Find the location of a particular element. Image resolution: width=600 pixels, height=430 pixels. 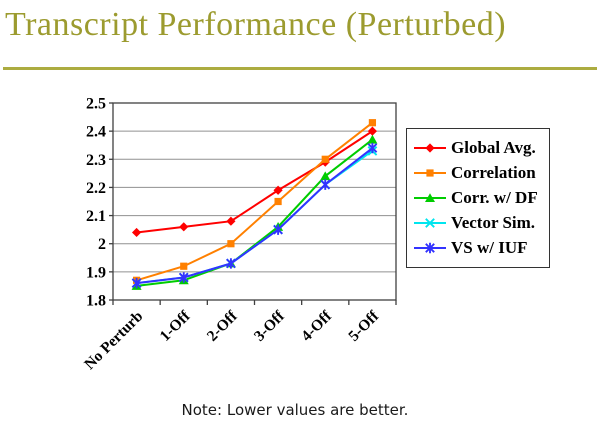

legend-item: Global Avg. is located at coordinates (479, 148).